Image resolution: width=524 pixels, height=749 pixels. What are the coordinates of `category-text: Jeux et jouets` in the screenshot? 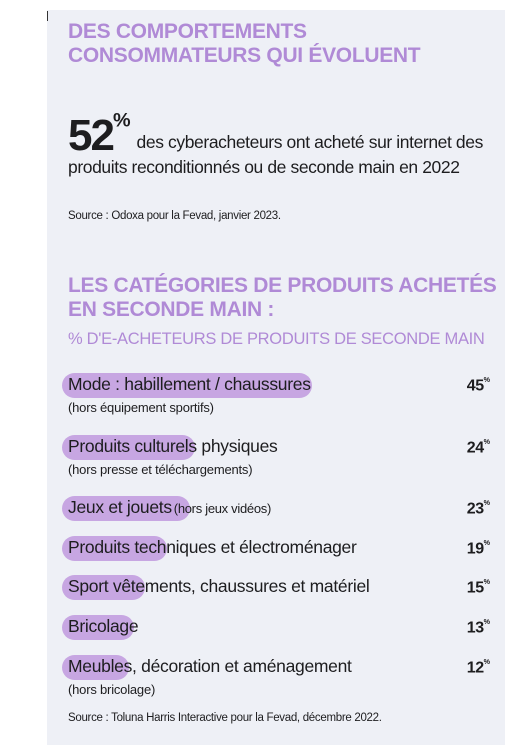 It's located at (120, 507).